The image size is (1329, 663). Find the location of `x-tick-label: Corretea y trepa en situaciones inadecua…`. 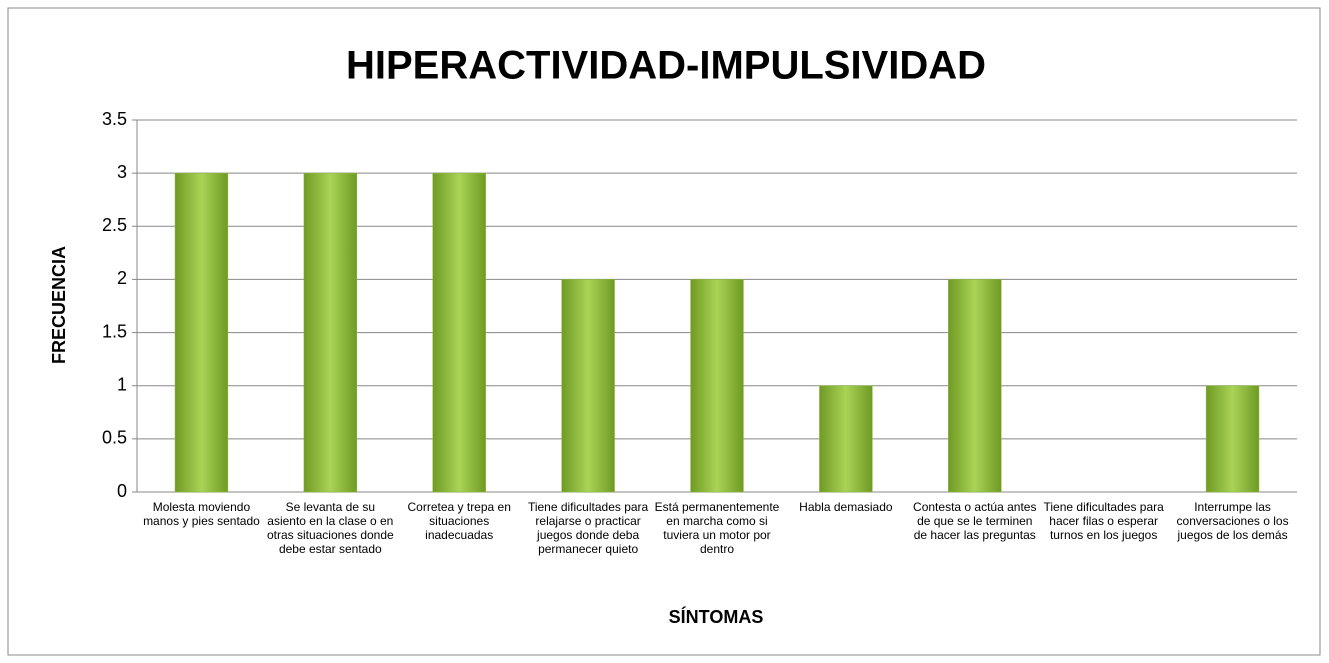

x-tick-label: Corretea y trepa en situaciones inadecua… is located at coordinates (459, 521).